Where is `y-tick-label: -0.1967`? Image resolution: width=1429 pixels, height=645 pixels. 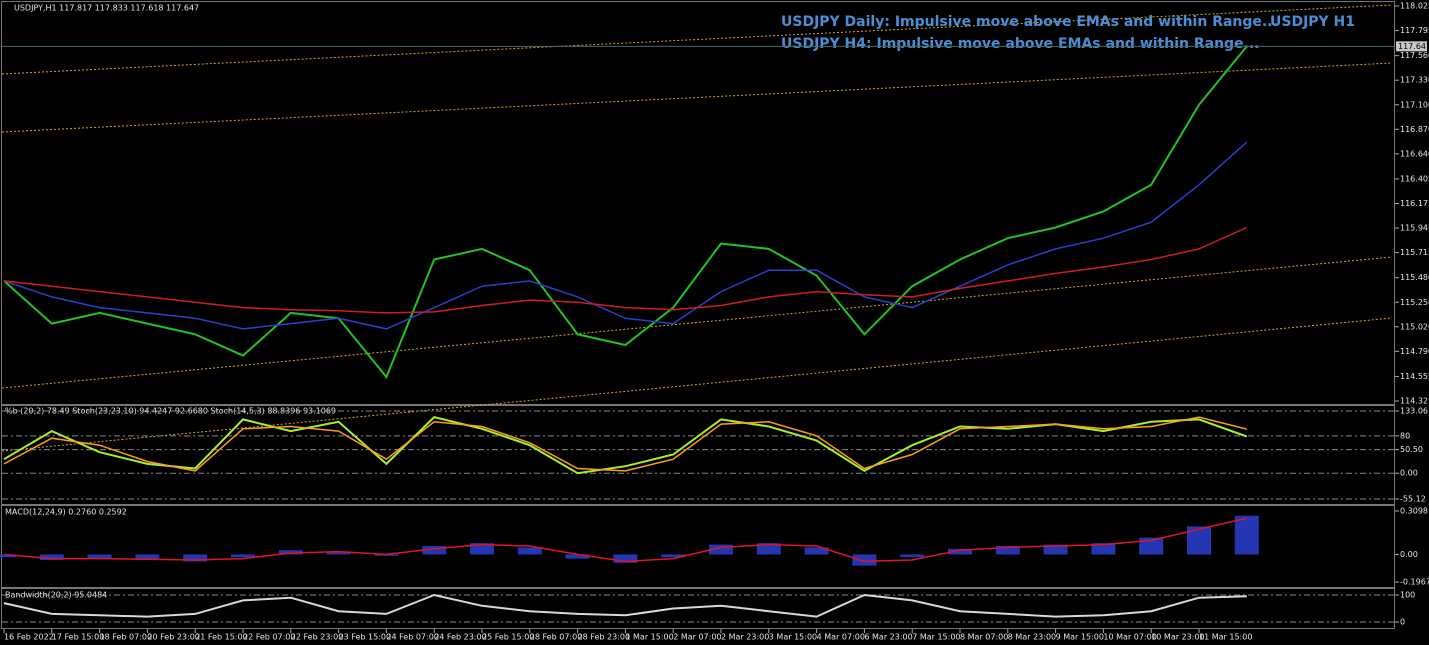
y-tick-label: -0.1967 is located at coordinates (1414, 582).